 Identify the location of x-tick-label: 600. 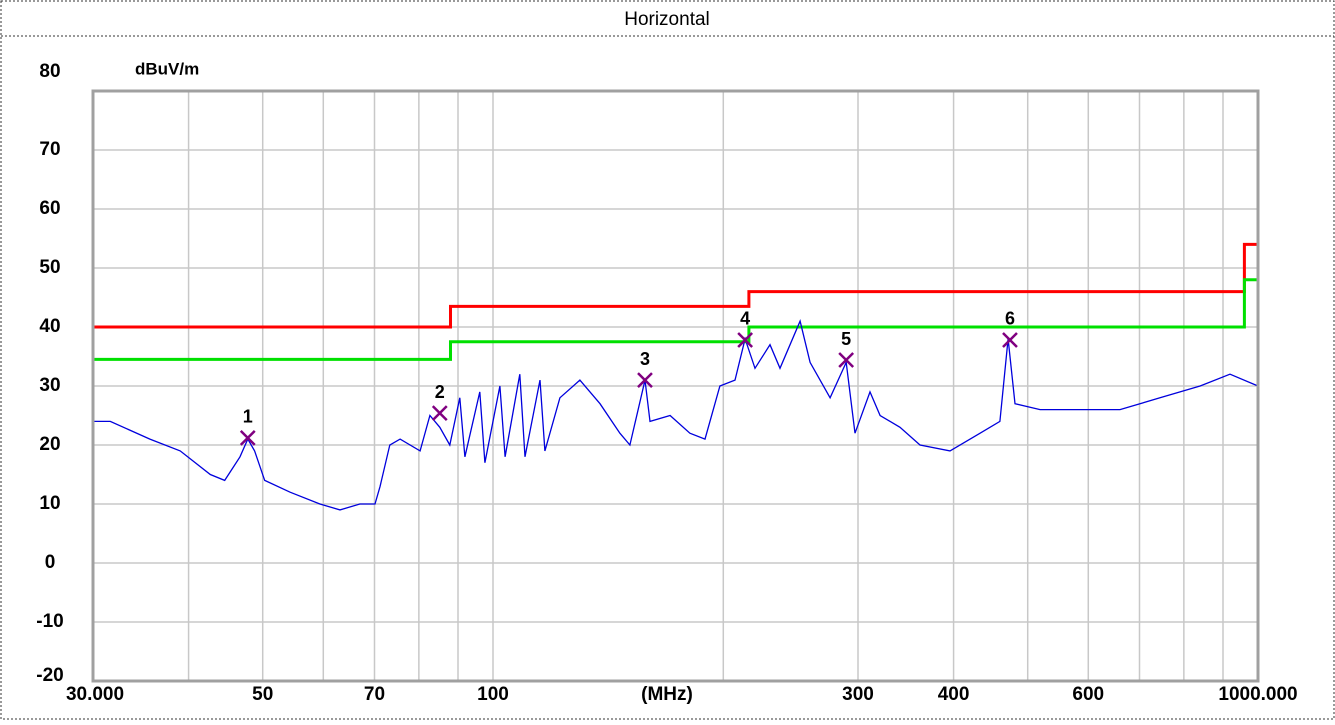
(1088, 694).